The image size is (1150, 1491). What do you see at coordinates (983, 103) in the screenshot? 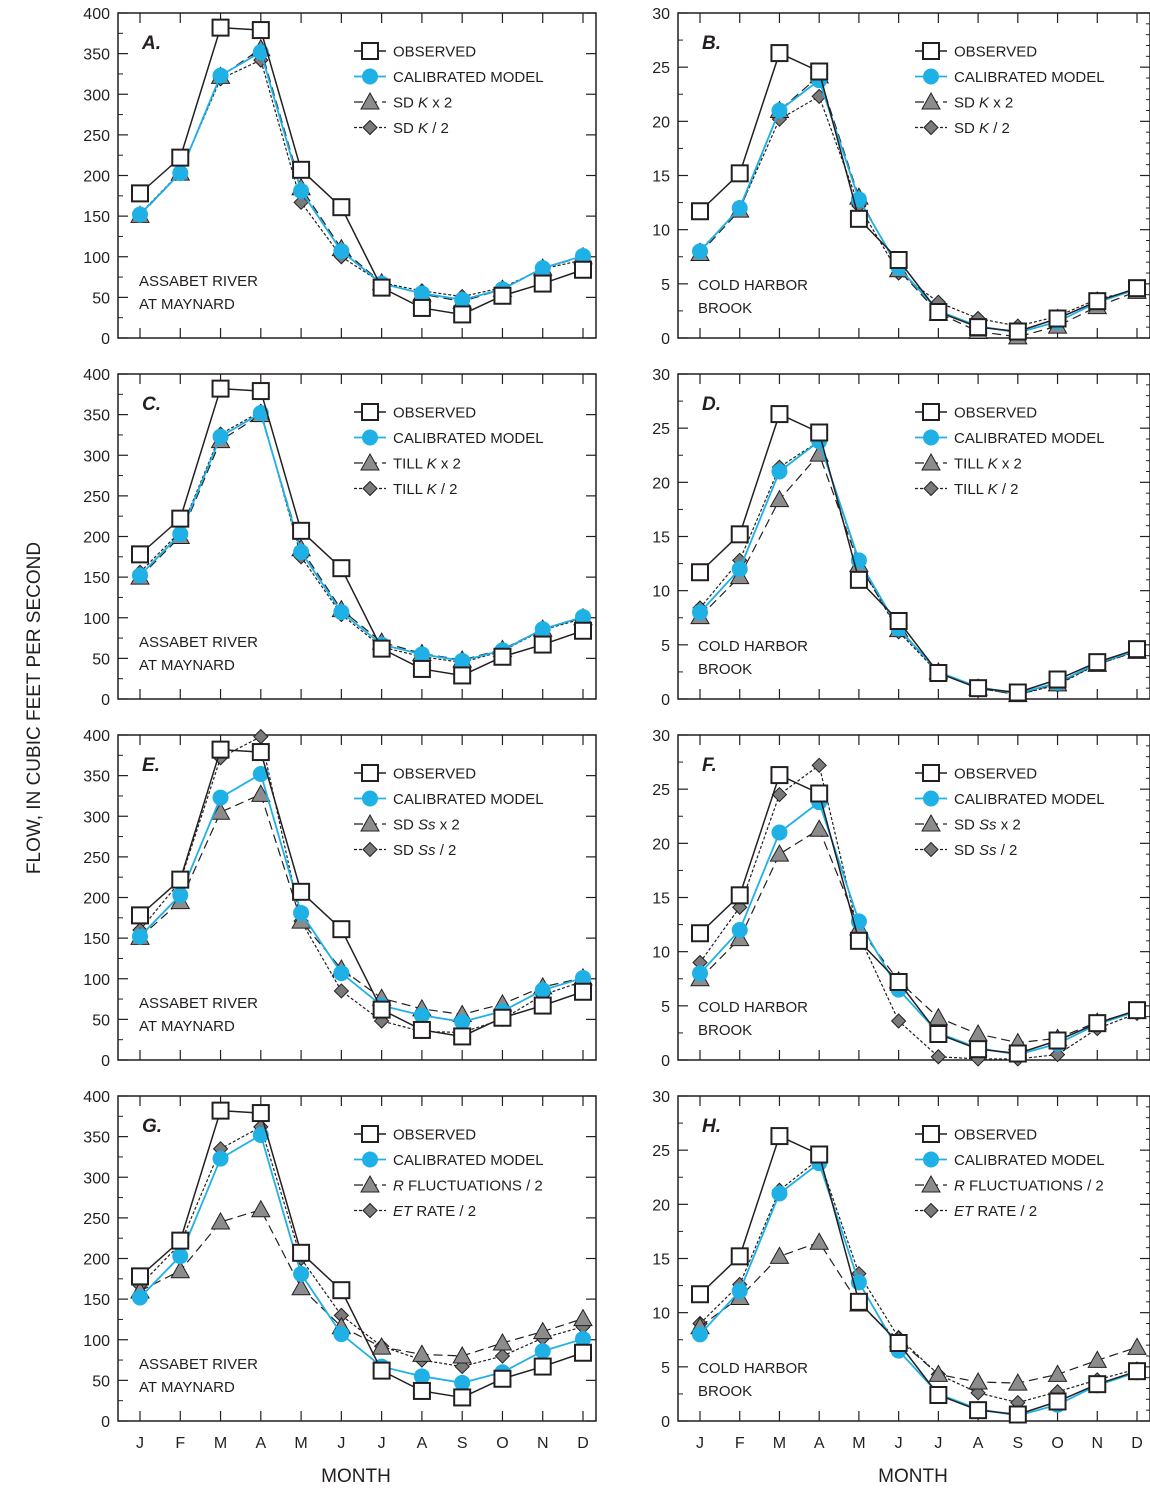
I see `legend-label: SD K x 2` at bounding box center [983, 103].